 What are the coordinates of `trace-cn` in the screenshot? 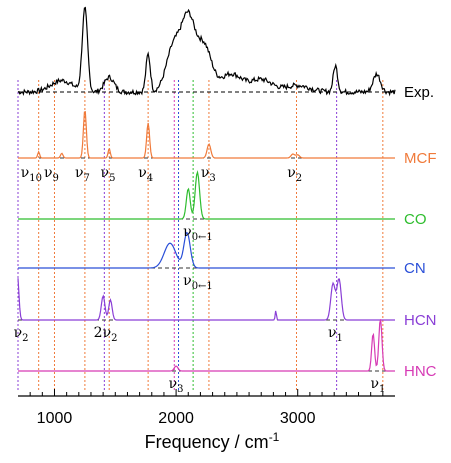 It's located at (206, 250).